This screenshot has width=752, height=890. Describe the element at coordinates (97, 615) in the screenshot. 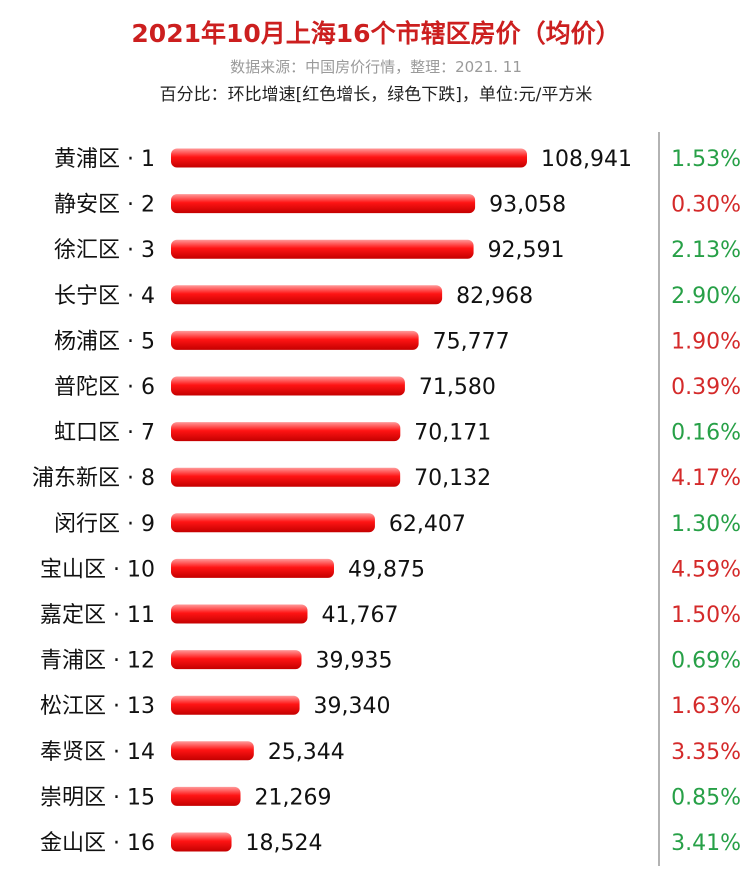

I see `category-label: 嘉定区 · 11` at that location.